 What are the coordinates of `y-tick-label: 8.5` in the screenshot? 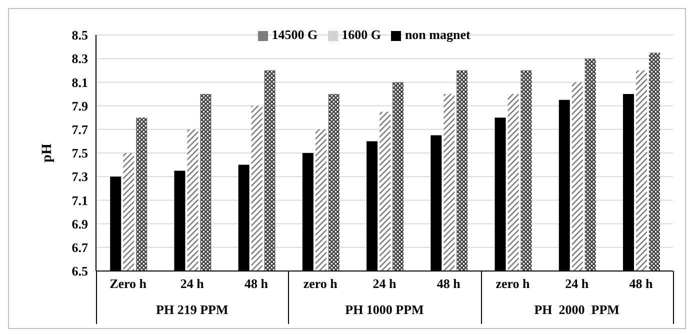 It's located at (80, 35).